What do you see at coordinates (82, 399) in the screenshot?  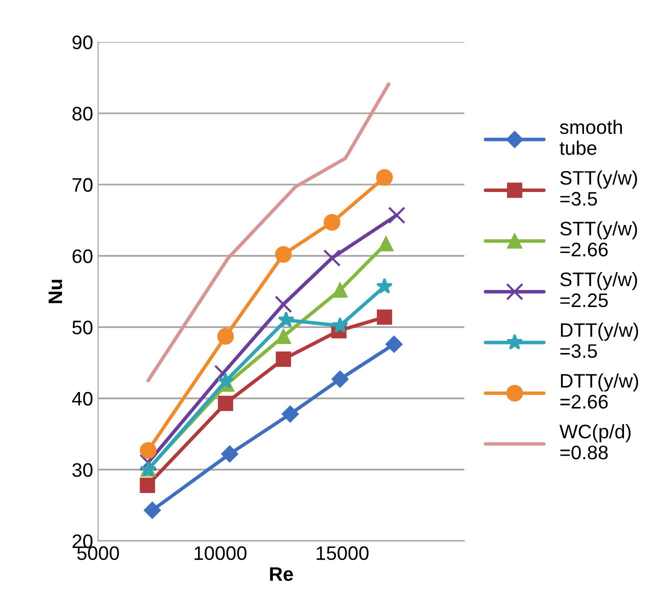 I see `y-tick-label: 40` at bounding box center [82, 399].